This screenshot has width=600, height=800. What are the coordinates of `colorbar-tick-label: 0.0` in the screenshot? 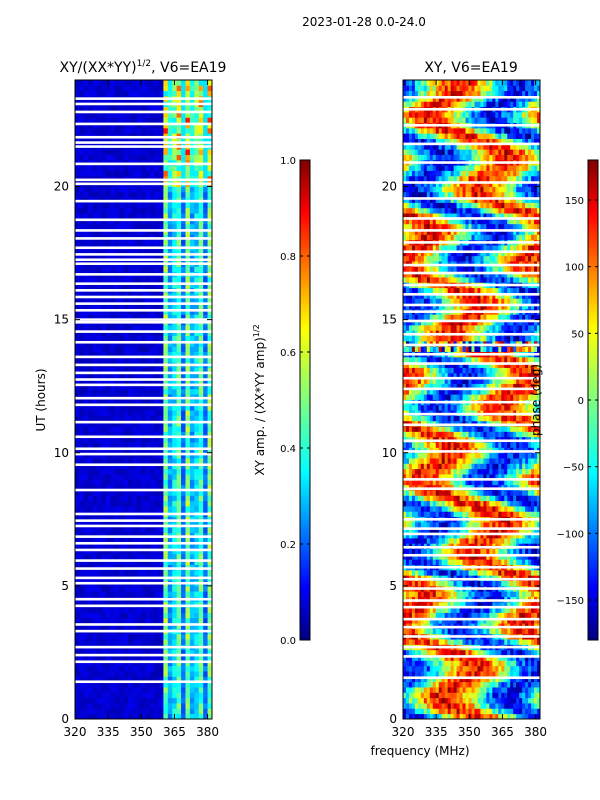 It's located at (288, 641).